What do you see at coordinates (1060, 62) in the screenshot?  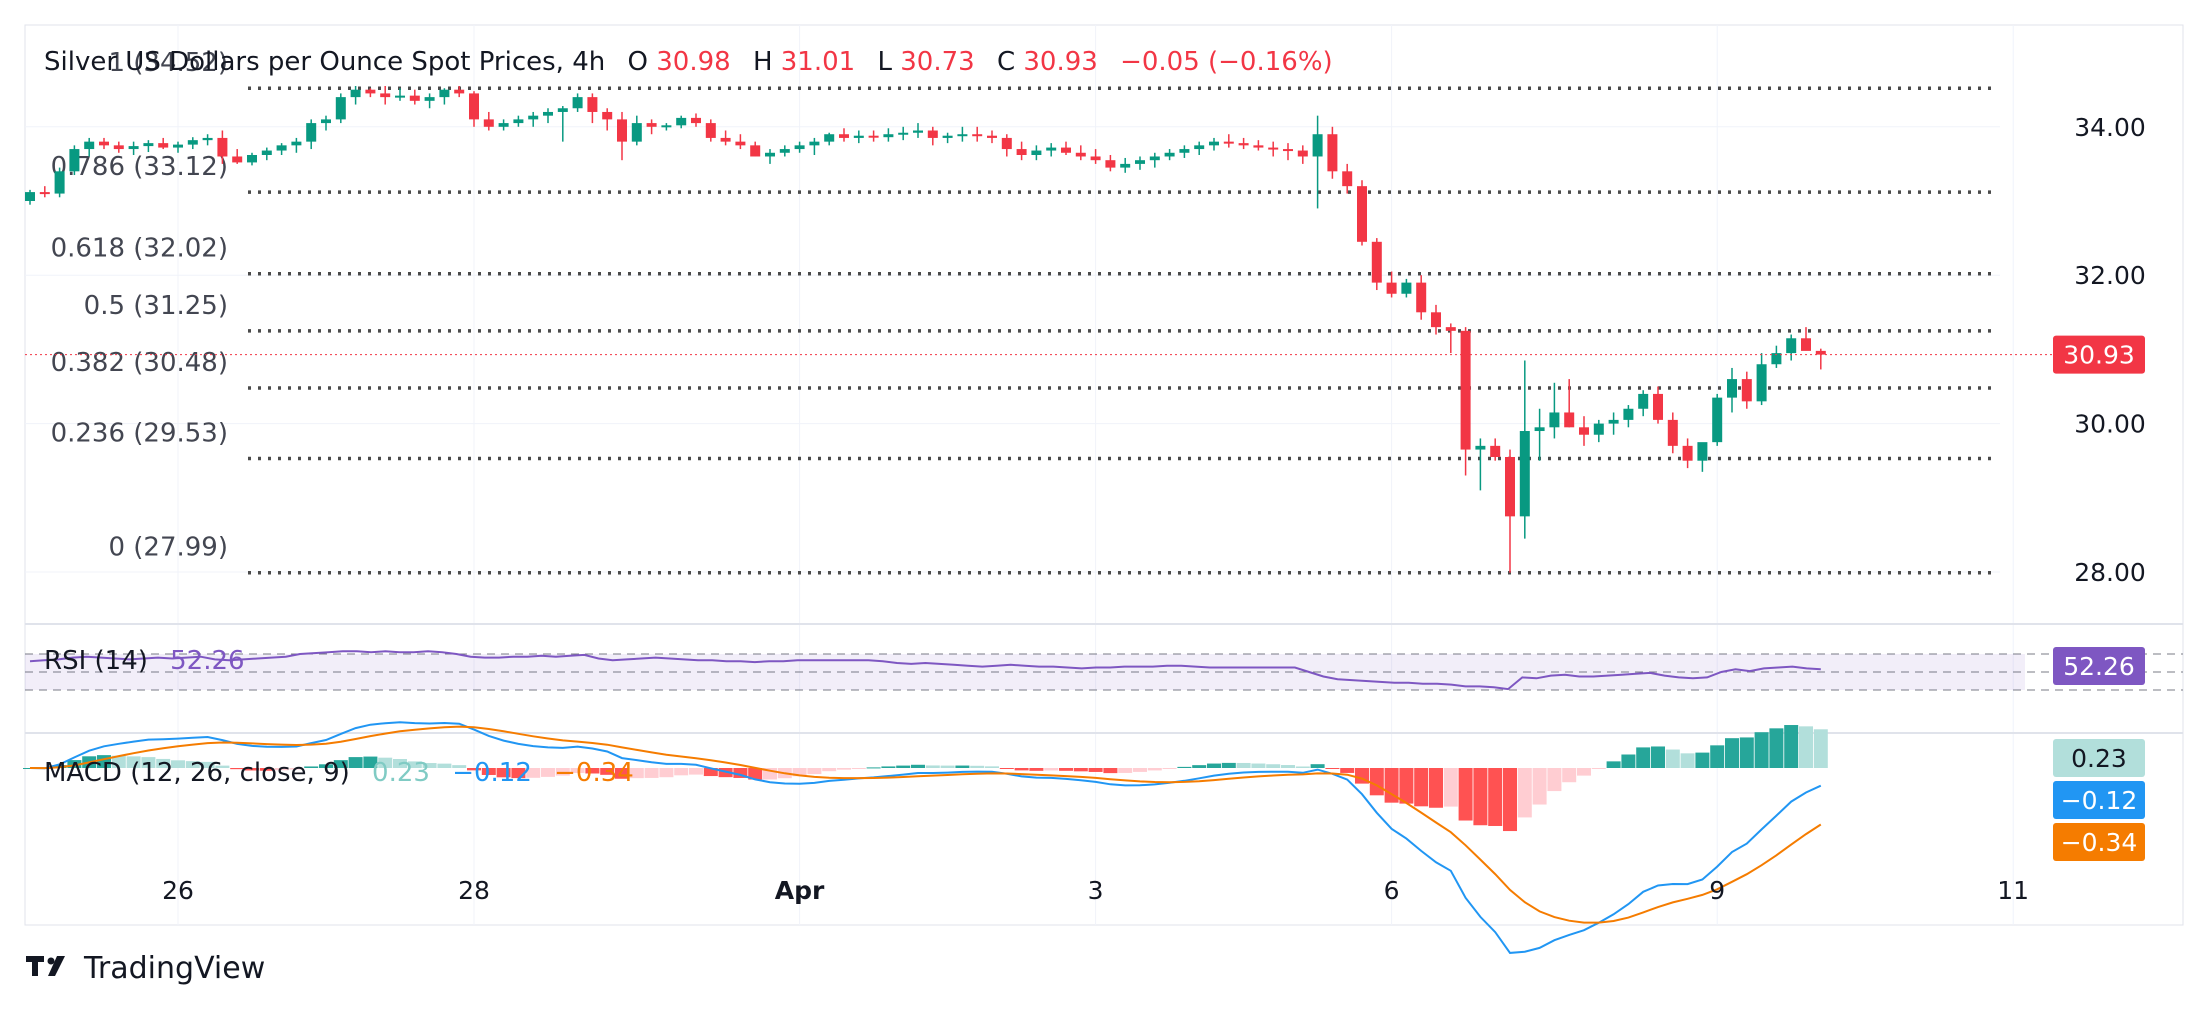 I see `close-value: 30.93` at bounding box center [1060, 62].